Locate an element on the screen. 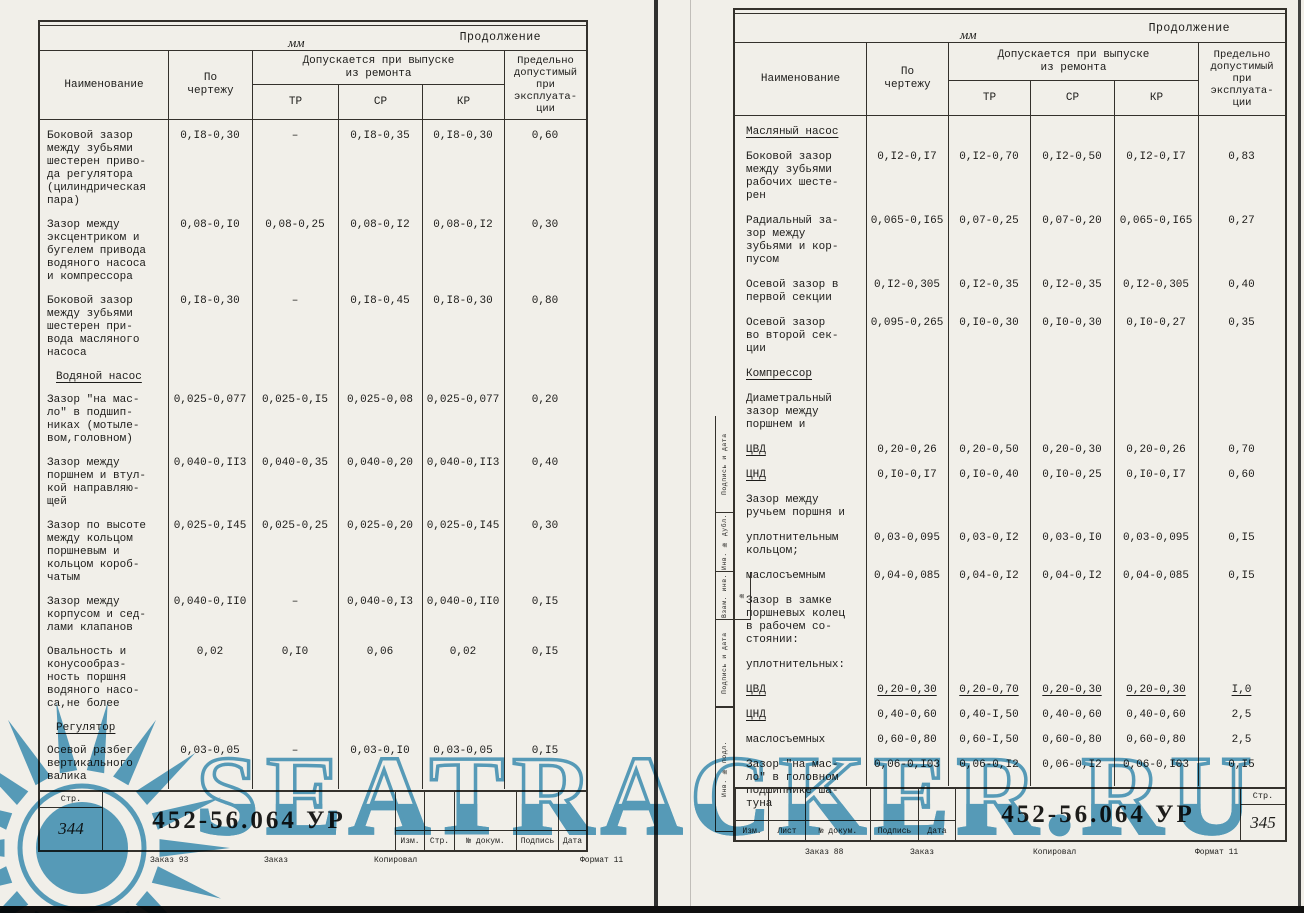 The image size is (1304, 913). row-name: маслосъемным is located at coordinates (786, 576).